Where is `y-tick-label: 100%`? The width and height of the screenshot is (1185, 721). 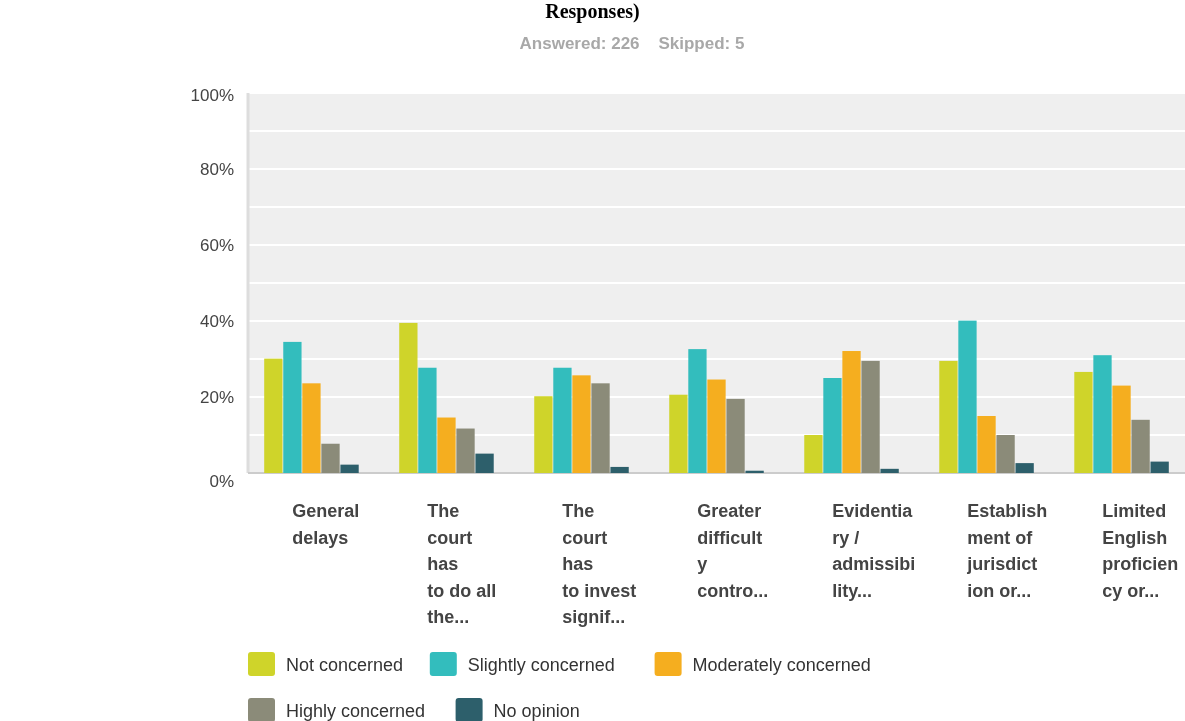
y-tick-label: 100% is located at coordinates (212, 95).